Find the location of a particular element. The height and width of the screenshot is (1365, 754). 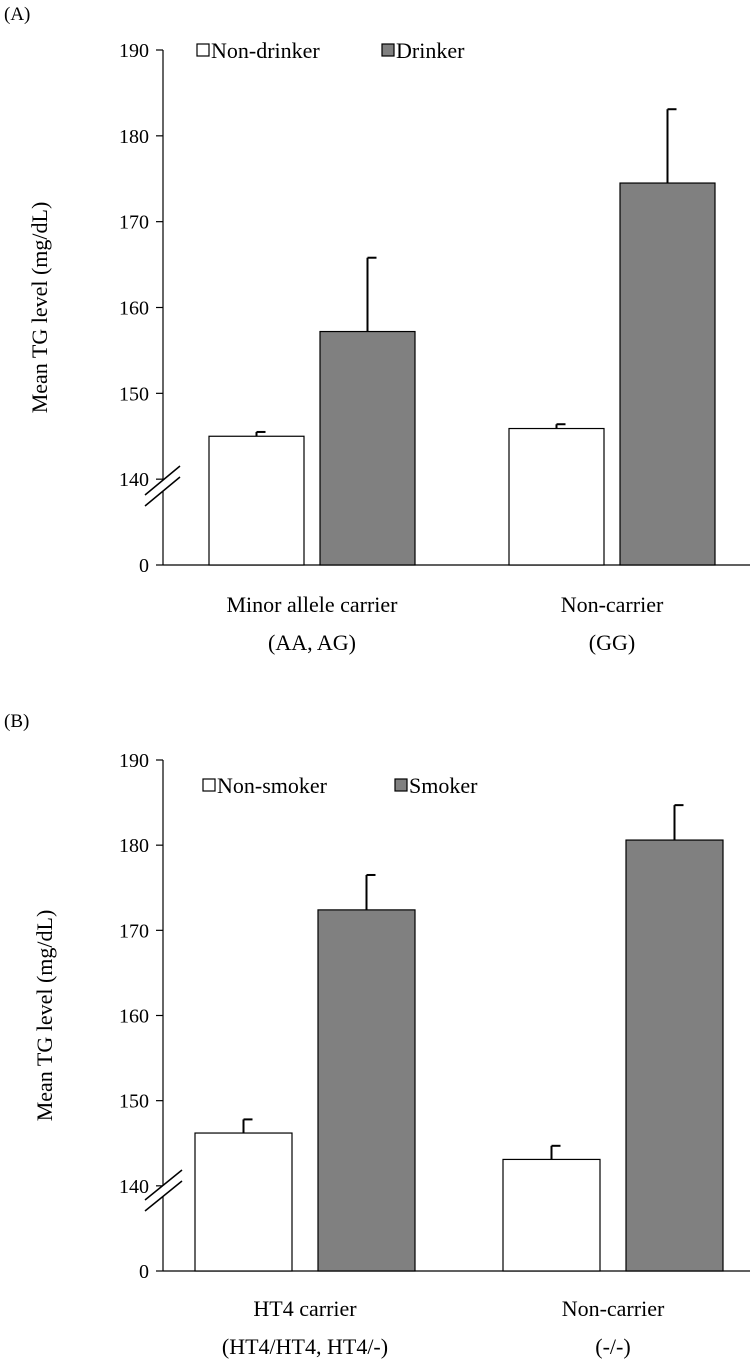

legend-label: Drinker is located at coordinates (430, 50).